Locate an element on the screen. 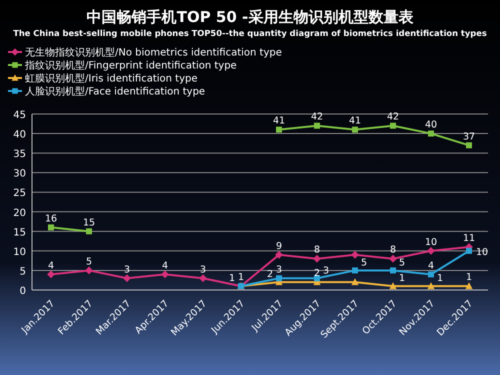 Image resolution: width=500 pixels, height=375 pixels. data-label: 37 is located at coordinates (469, 136).